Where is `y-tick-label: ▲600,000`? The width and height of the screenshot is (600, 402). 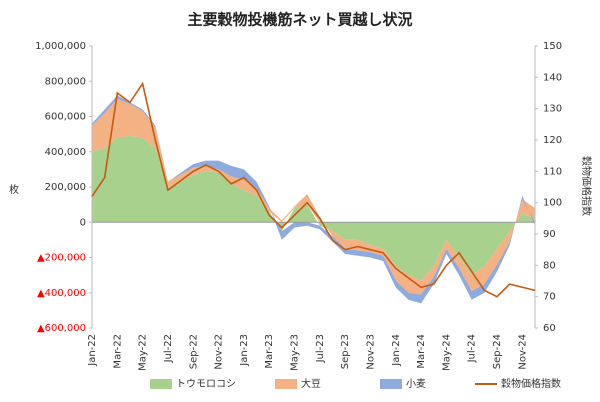
y-tick-label: ▲600,000 is located at coordinates (61, 328).